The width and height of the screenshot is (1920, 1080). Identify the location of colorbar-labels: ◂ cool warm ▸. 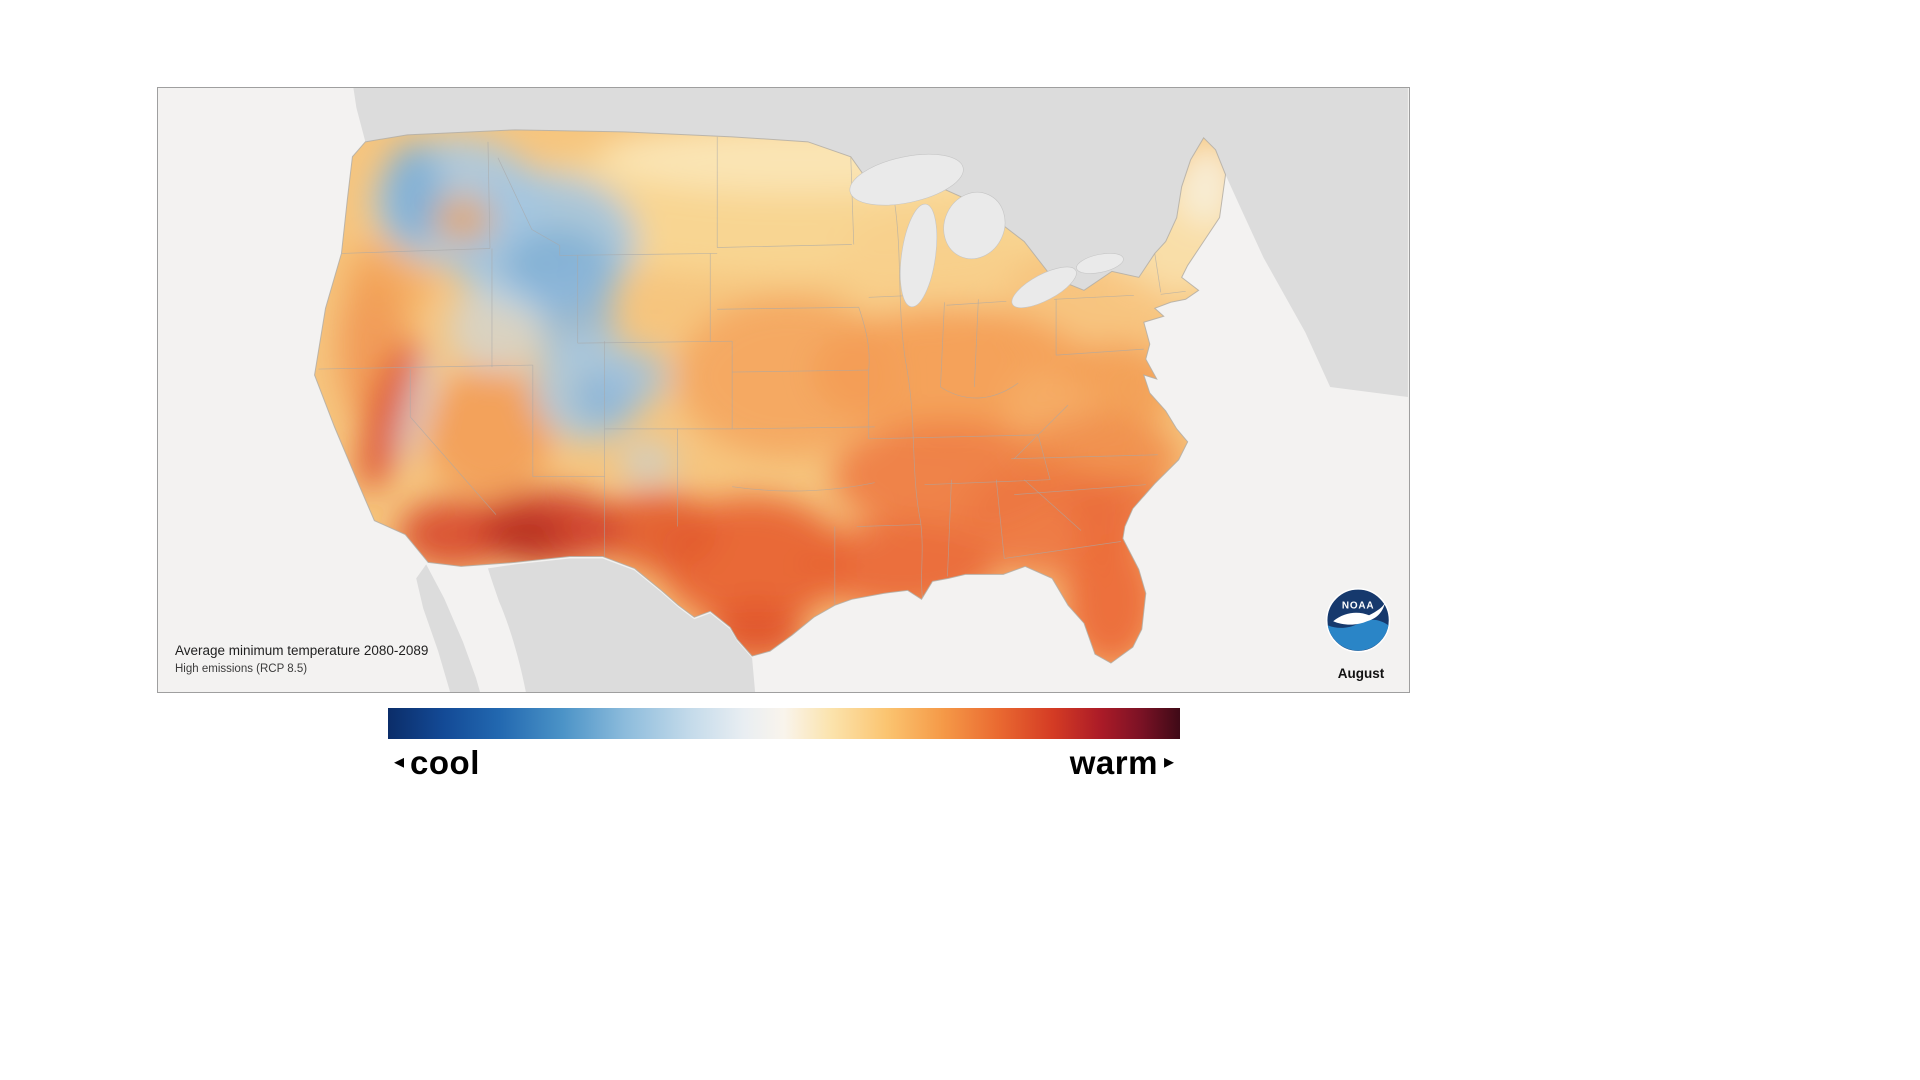
(784, 763).